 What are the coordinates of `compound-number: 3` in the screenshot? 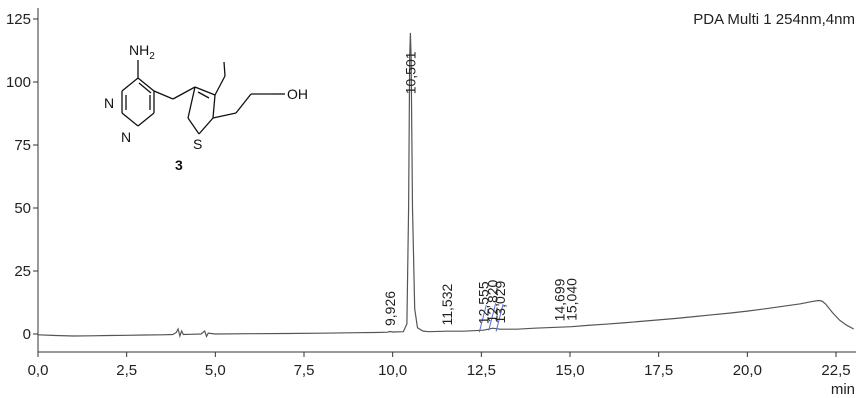 It's located at (179, 165).